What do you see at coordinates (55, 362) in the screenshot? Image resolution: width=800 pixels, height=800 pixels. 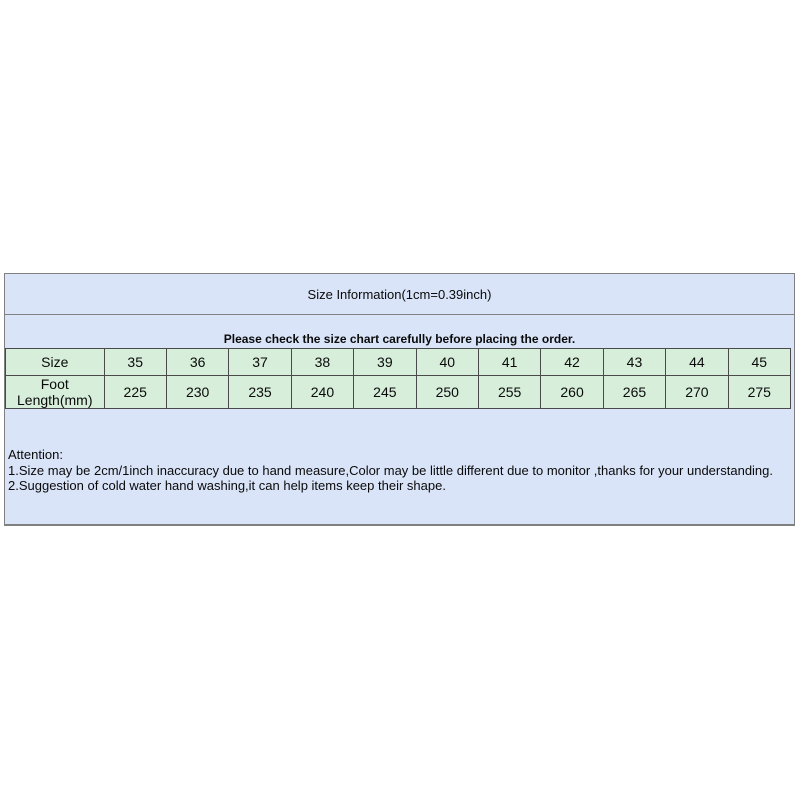 I see `size-row-label: Size` at bounding box center [55, 362].